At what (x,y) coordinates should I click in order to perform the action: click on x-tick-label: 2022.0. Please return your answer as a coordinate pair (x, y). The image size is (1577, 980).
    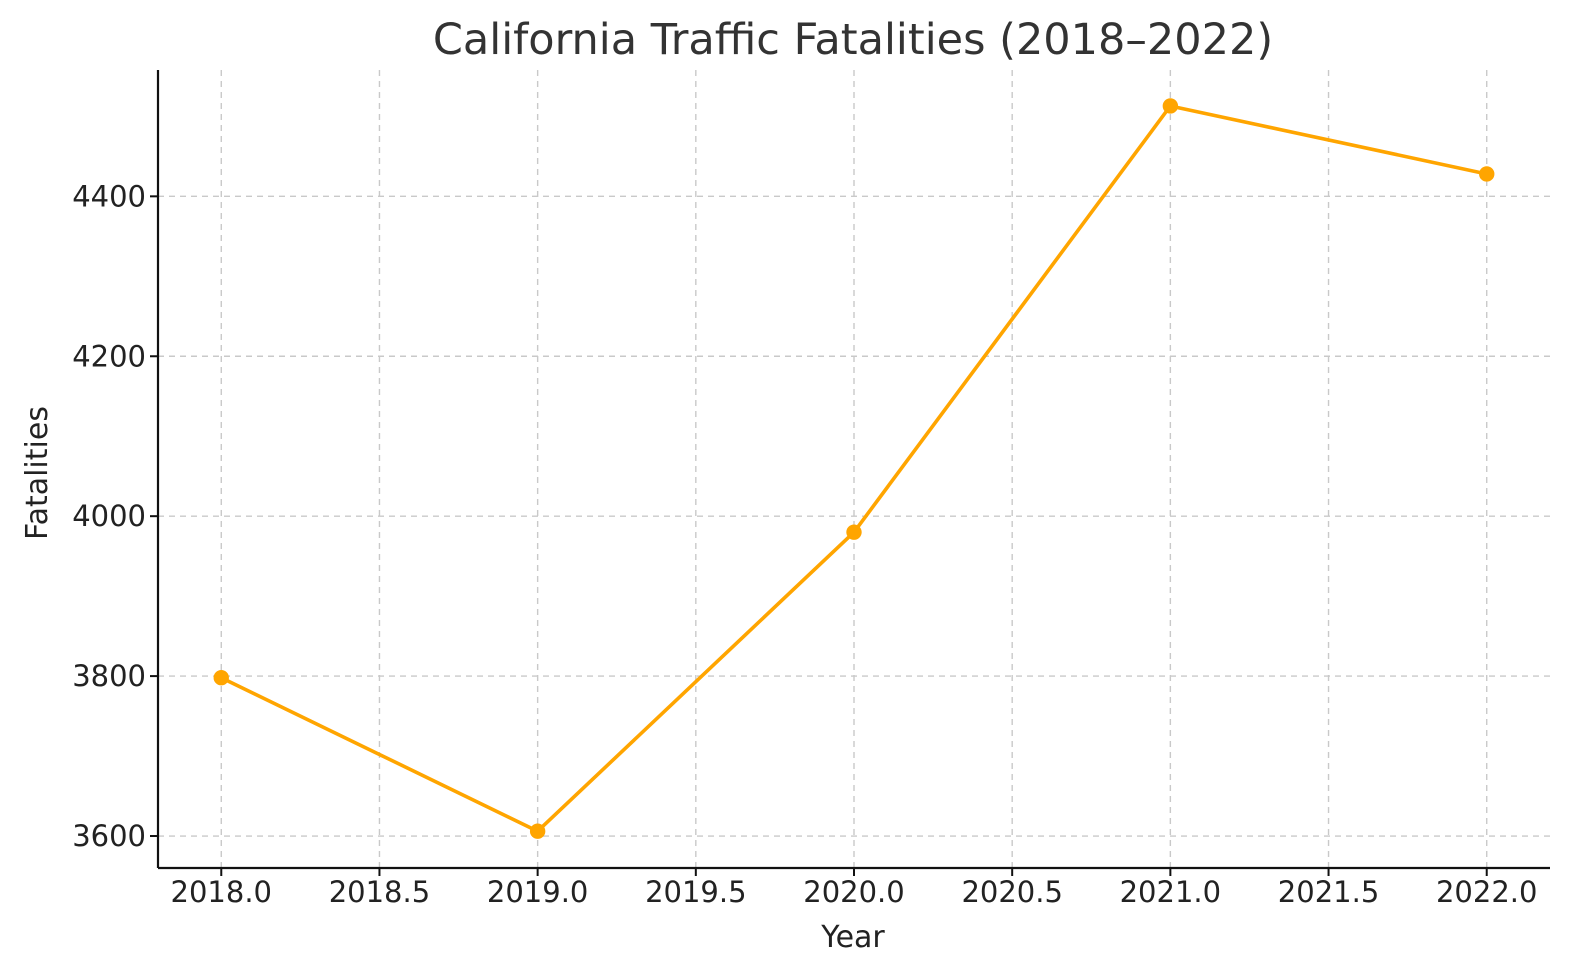
    Looking at the image, I should click on (1486, 892).